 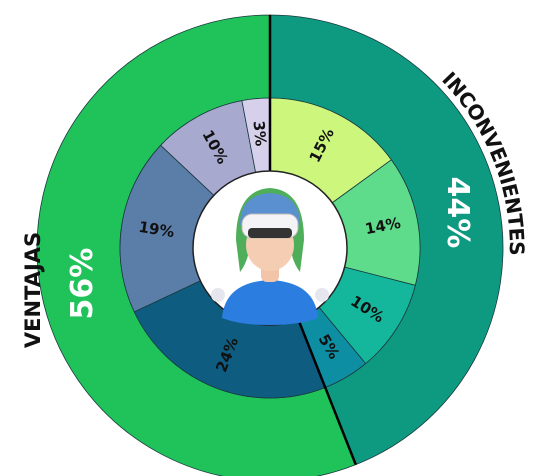 What do you see at coordinates (260, 133) in the screenshot?
I see `value-label: 3%` at bounding box center [260, 133].